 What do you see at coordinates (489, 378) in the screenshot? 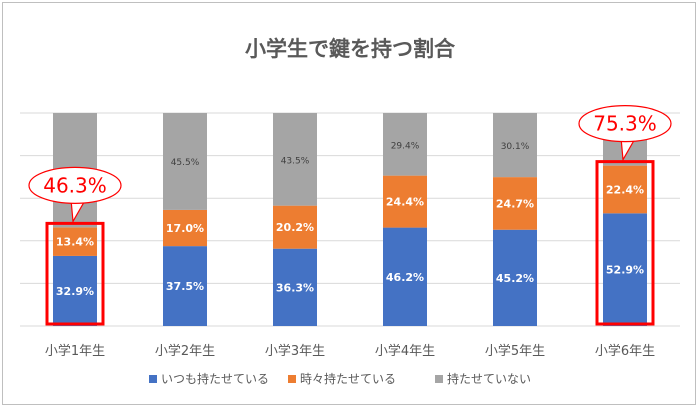
I see `legend-label: 持たせていない` at bounding box center [489, 378].